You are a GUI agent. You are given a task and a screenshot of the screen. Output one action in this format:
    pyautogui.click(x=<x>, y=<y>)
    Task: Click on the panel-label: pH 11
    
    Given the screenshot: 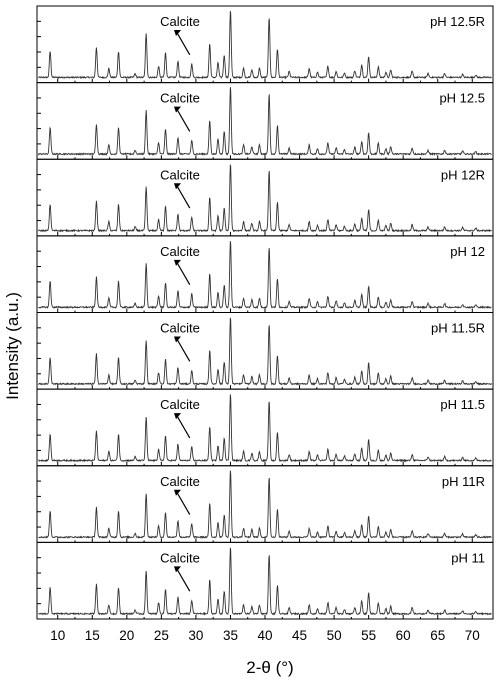 What is the action you would take?
    pyautogui.click(x=468, y=557)
    